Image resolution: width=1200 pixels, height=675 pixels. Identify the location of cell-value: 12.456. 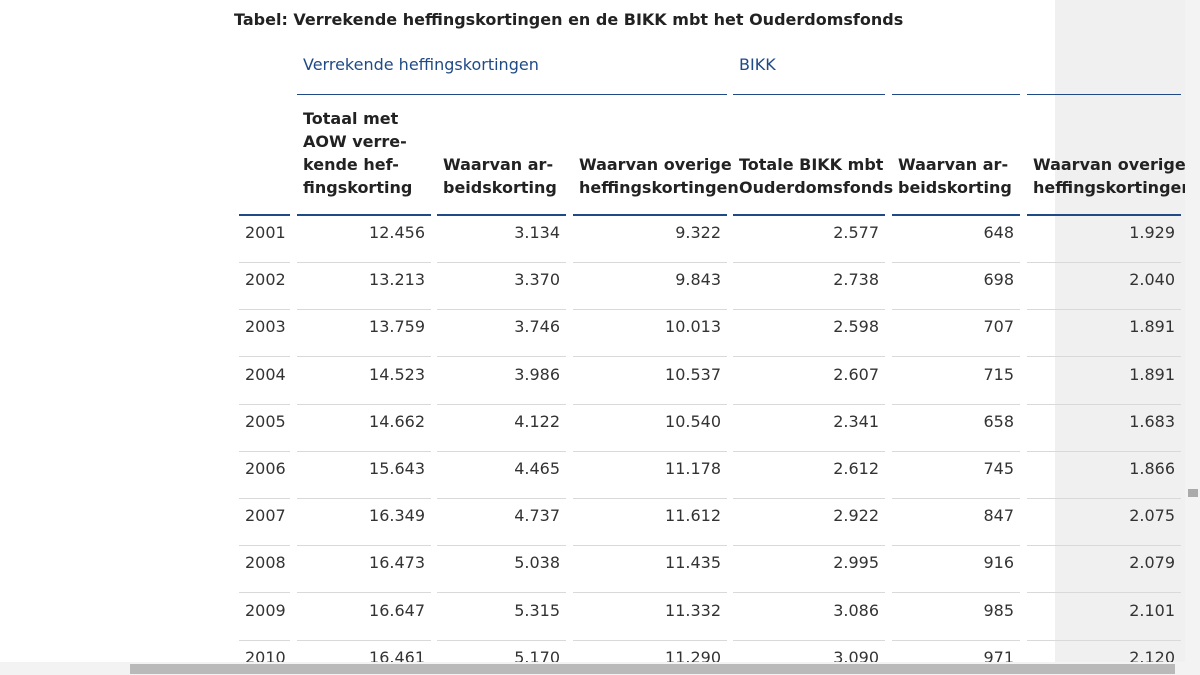
(397, 232).